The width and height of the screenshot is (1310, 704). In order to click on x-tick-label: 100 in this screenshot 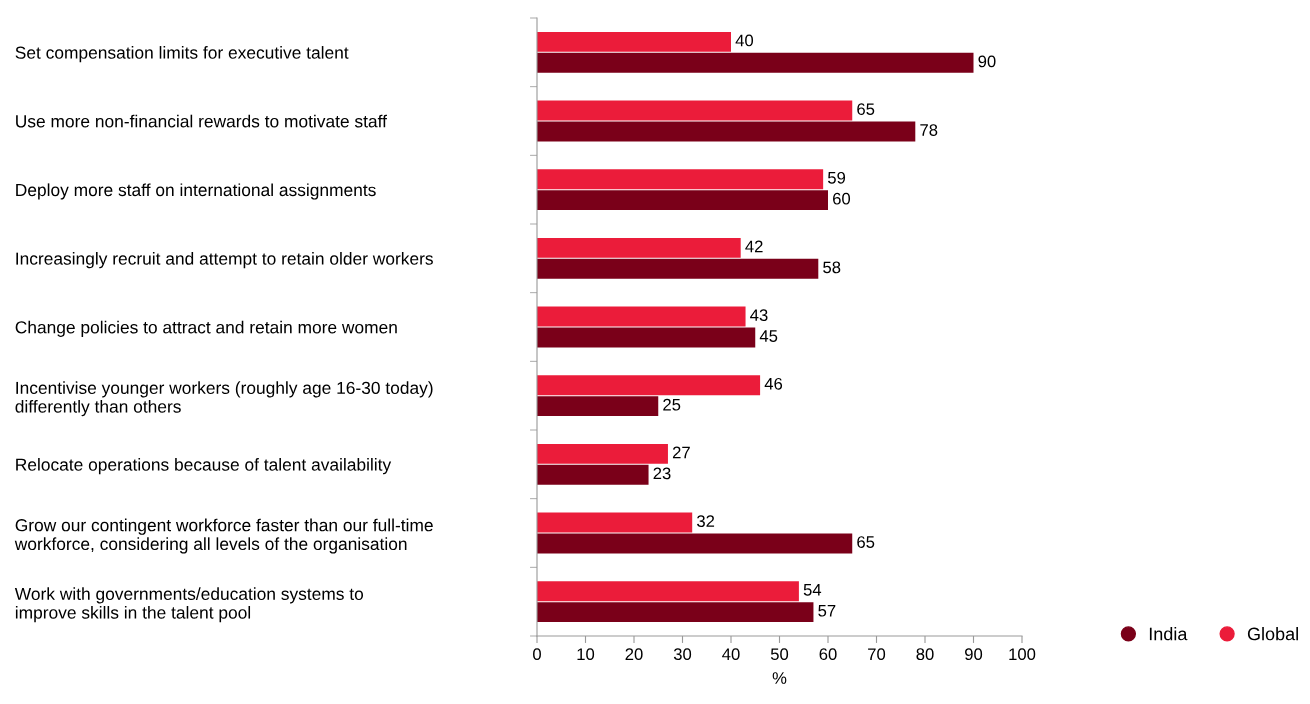, I will do `click(1022, 654)`.